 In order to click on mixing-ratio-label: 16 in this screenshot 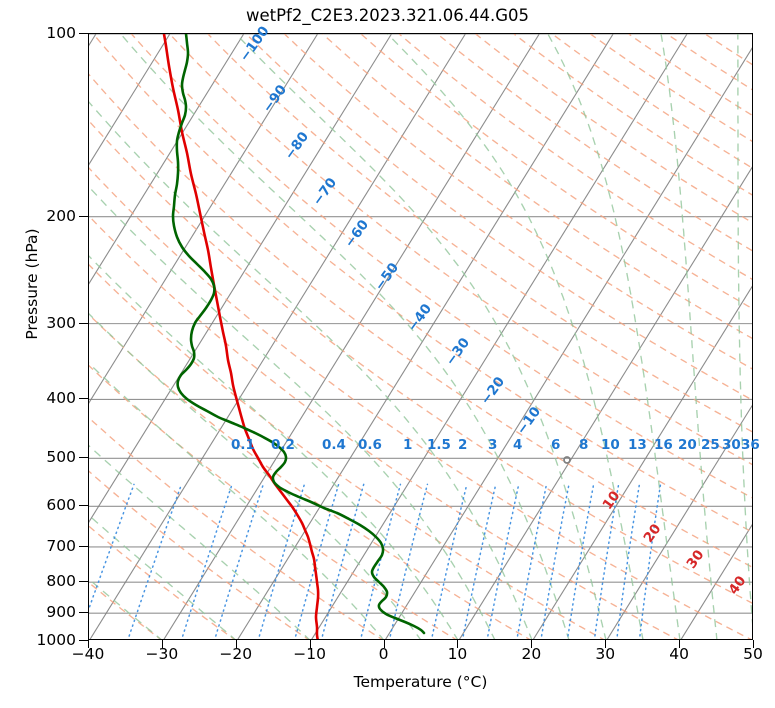, I will do `click(663, 445)`.